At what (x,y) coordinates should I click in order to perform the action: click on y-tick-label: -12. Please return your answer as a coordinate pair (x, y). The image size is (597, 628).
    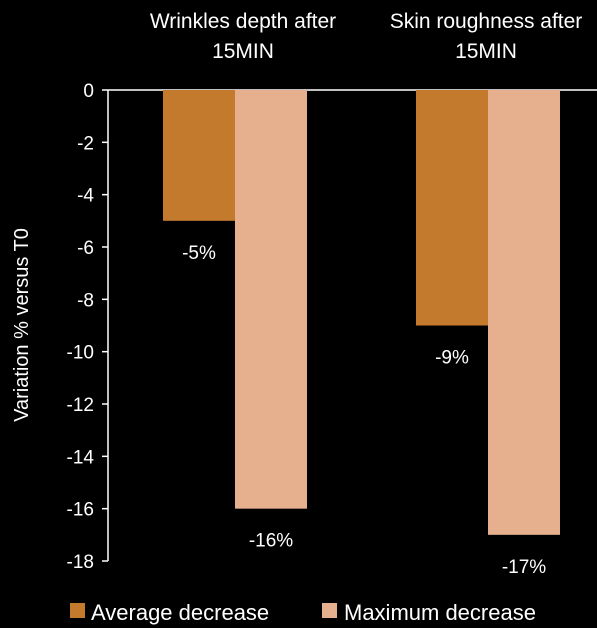
    Looking at the image, I should click on (80, 405).